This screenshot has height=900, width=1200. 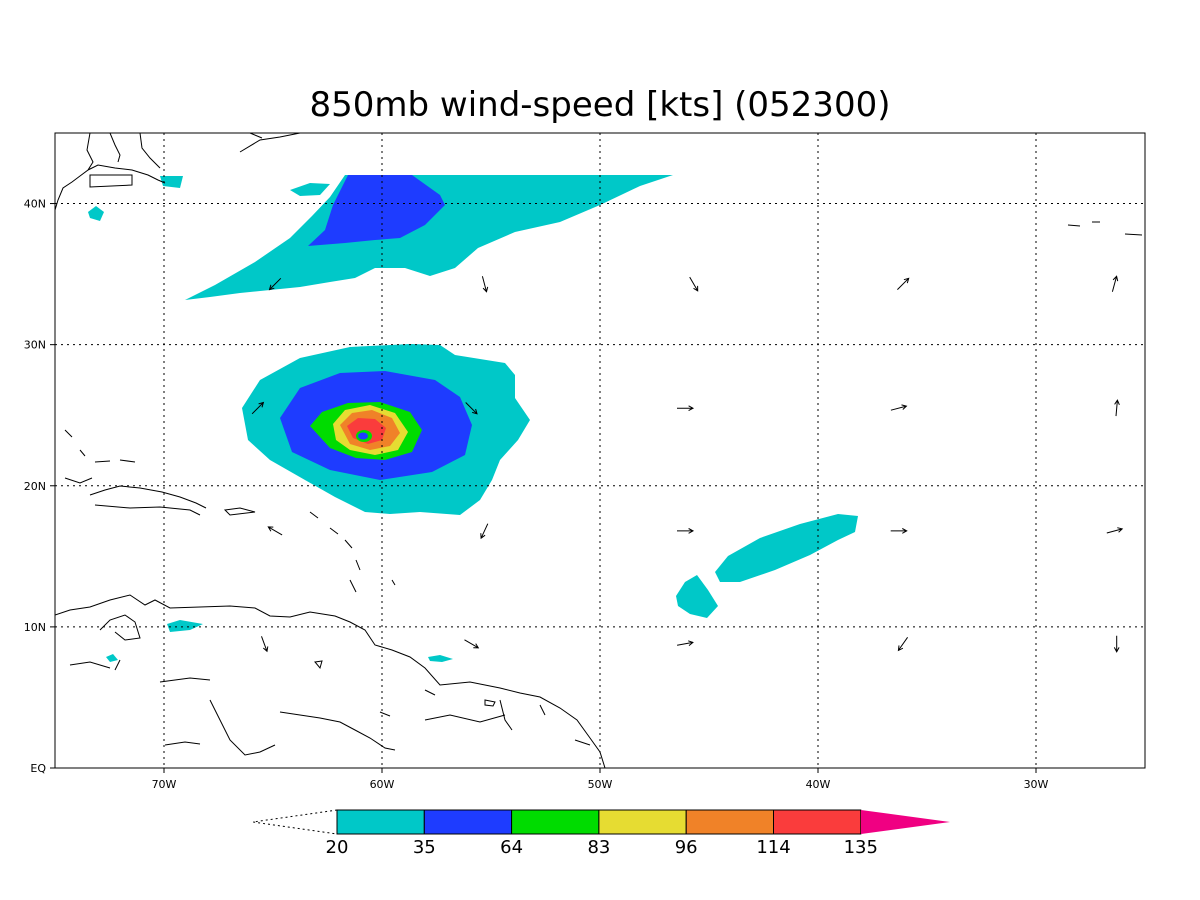 I want to click on jet-20kt-fill, so click(x=429, y=237).